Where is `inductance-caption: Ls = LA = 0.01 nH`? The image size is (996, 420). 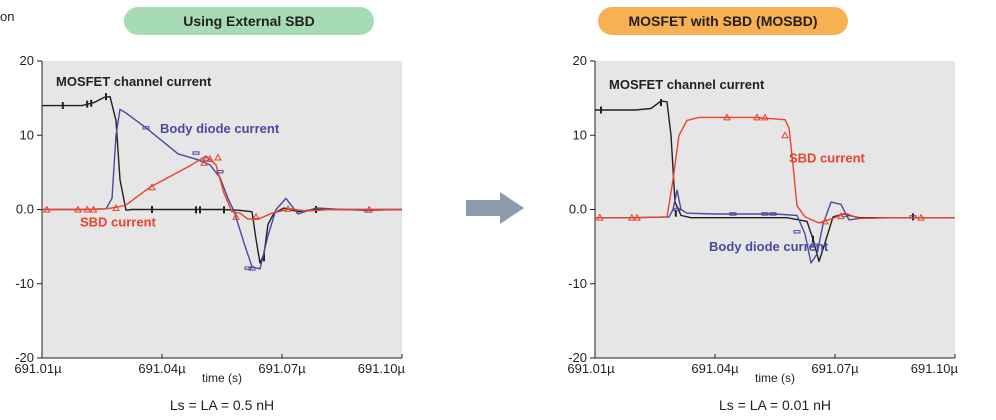 inductance-caption: Ls = LA = 0.01 nH is located at coordinates (775, 405).